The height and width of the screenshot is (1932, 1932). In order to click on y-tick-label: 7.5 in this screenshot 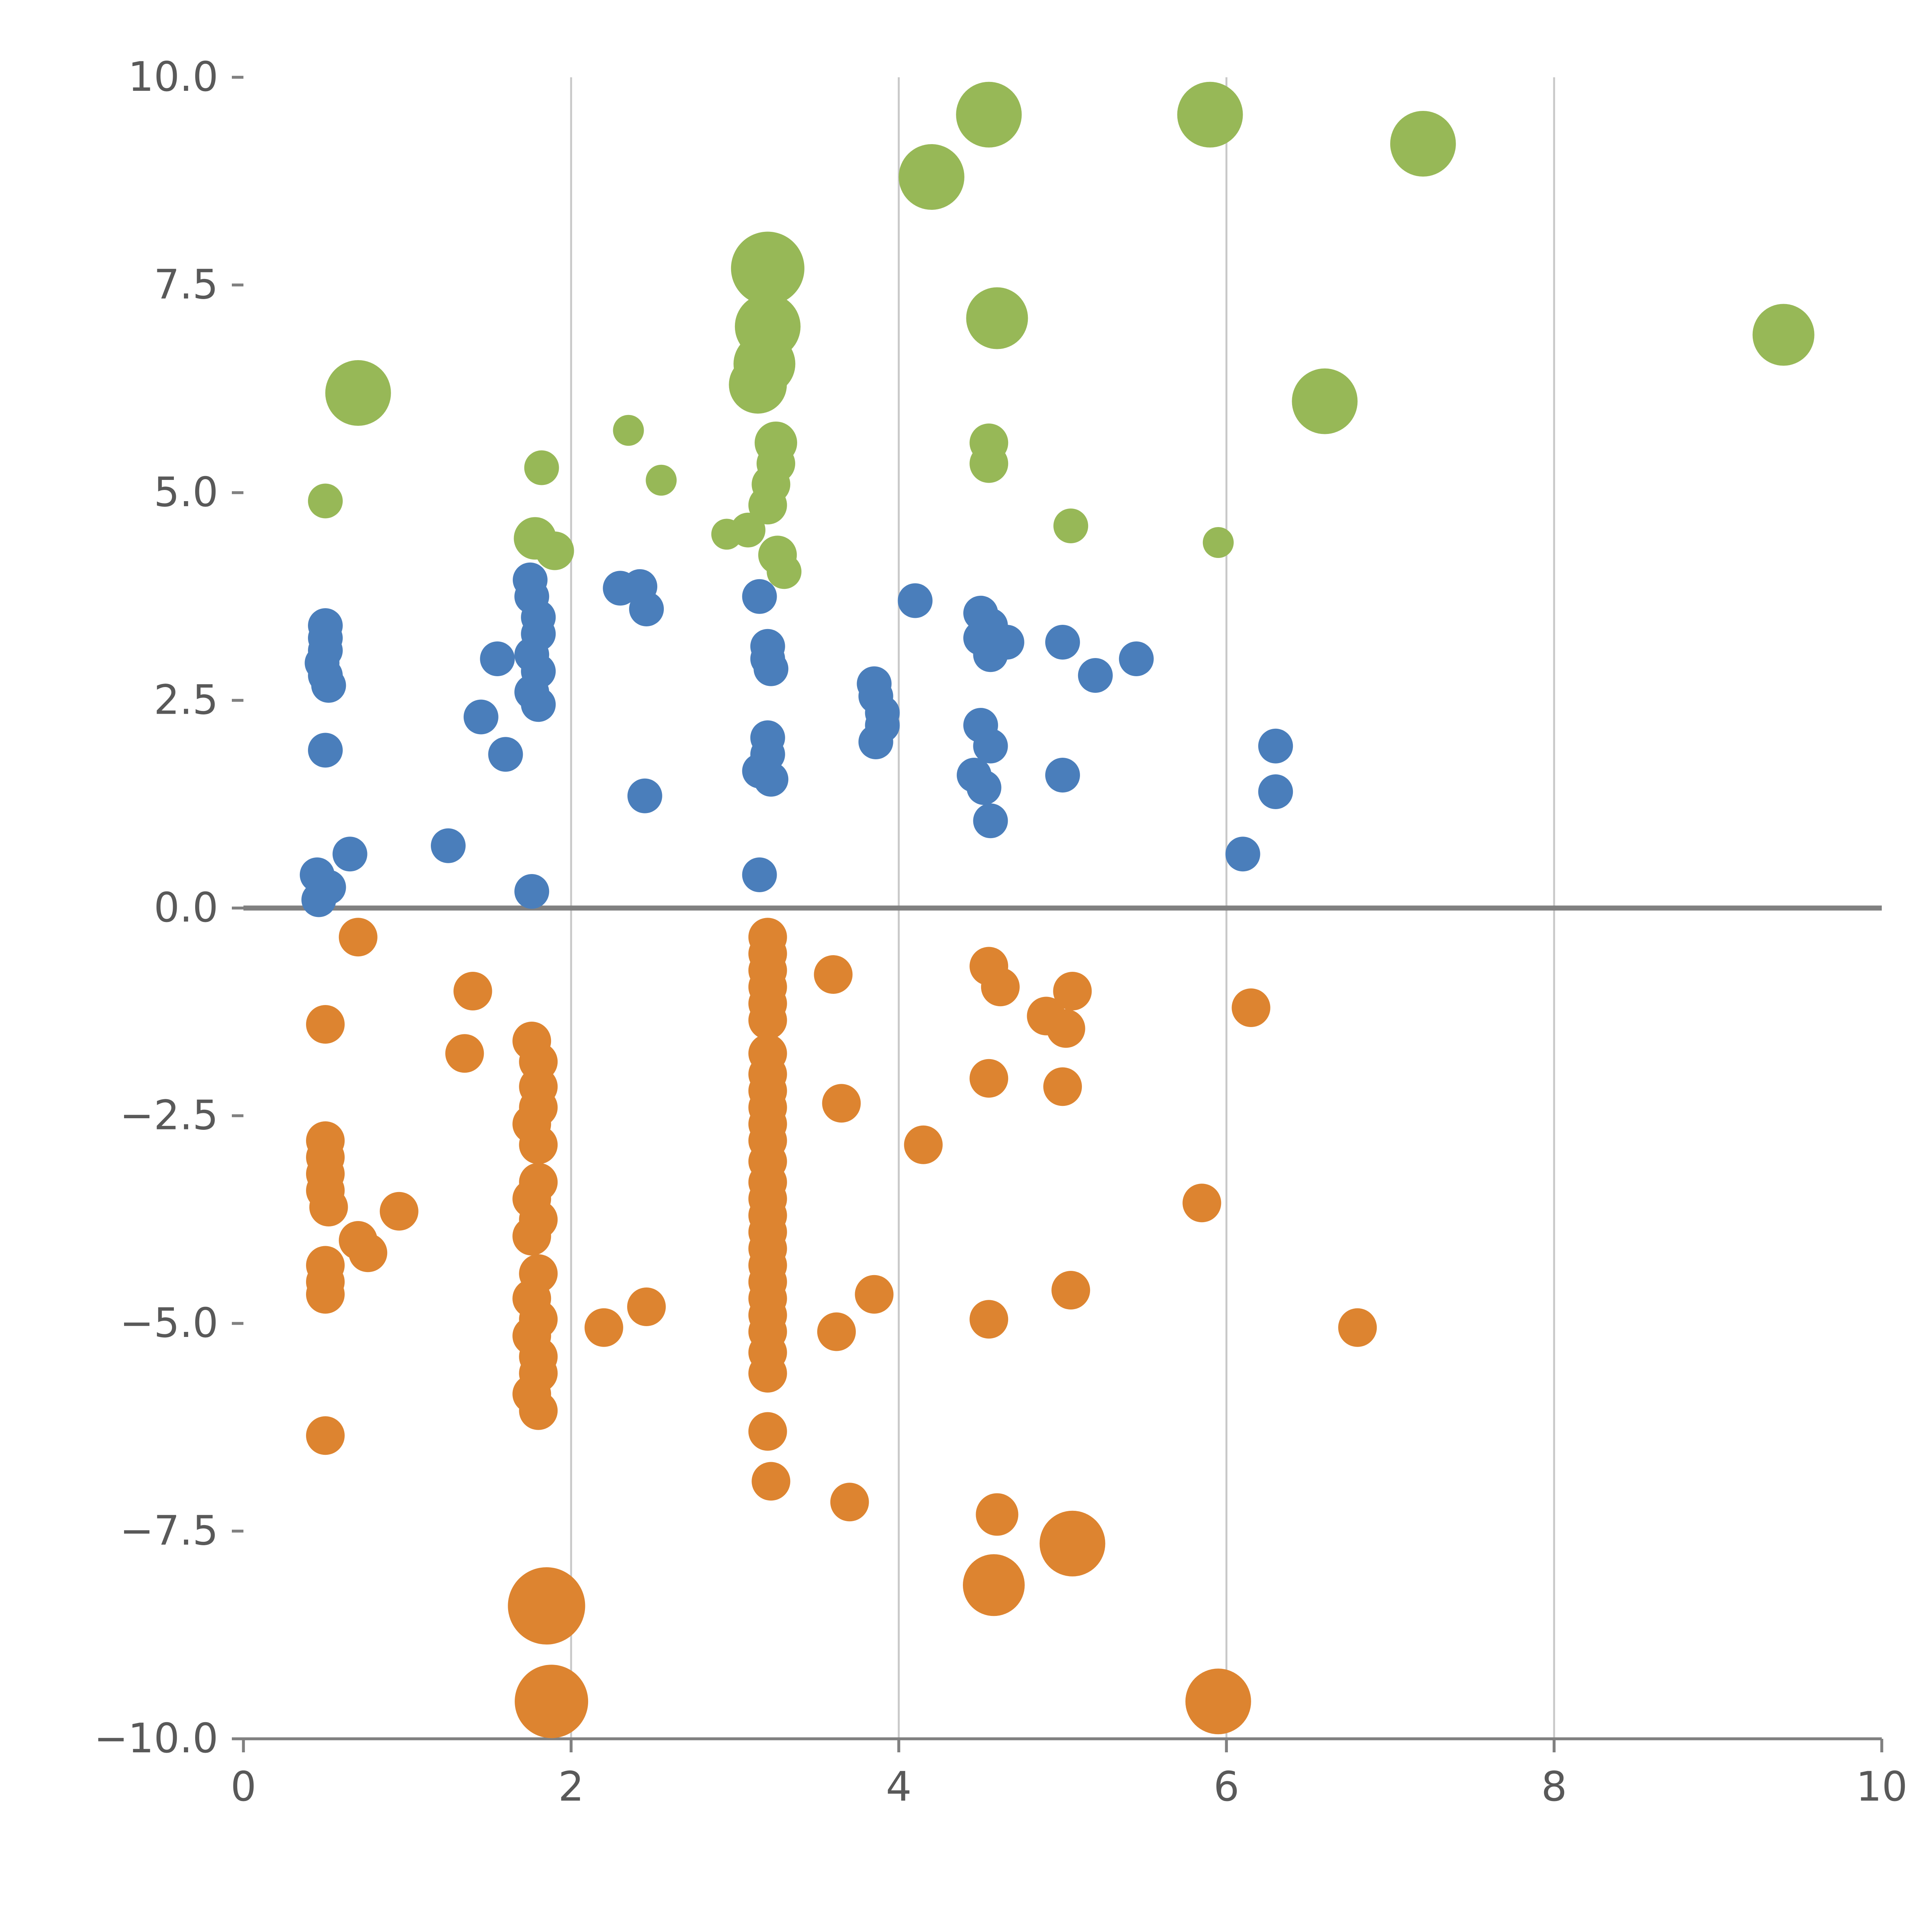, I will do `click(186, 284)`.